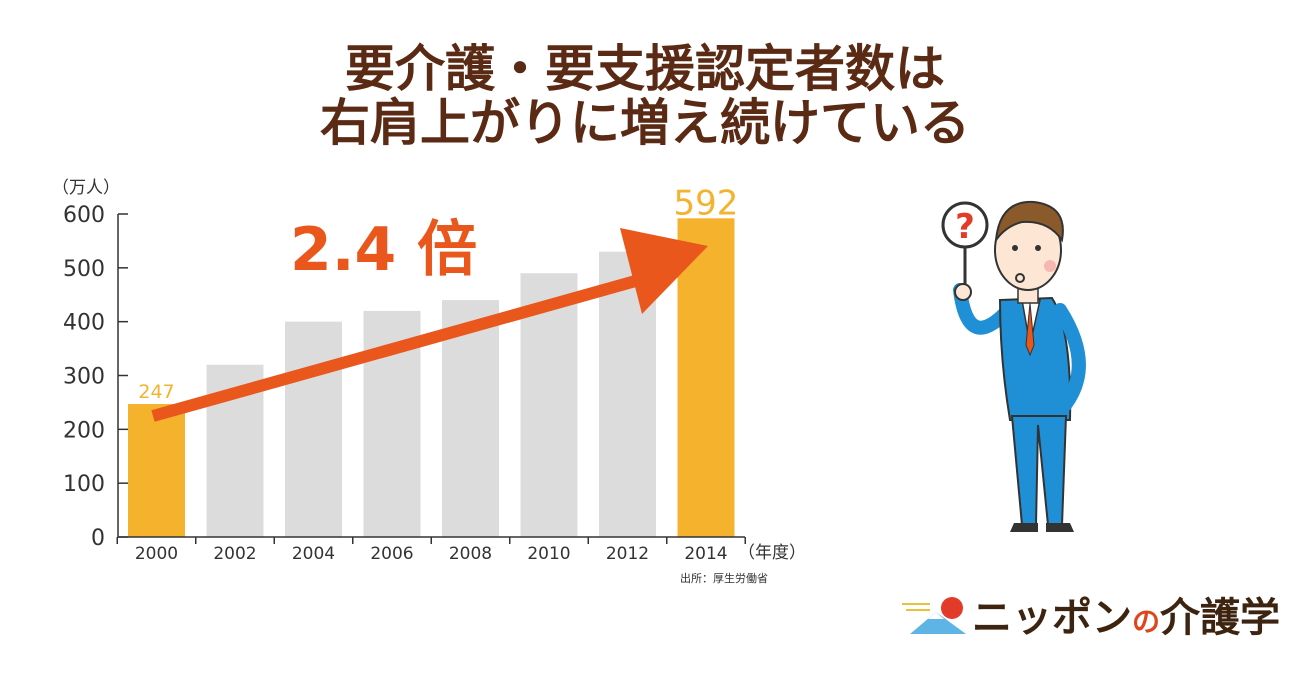  Describe the element at coordinates (706, 377) in the screenshot. I see `bar-2014` at that location.